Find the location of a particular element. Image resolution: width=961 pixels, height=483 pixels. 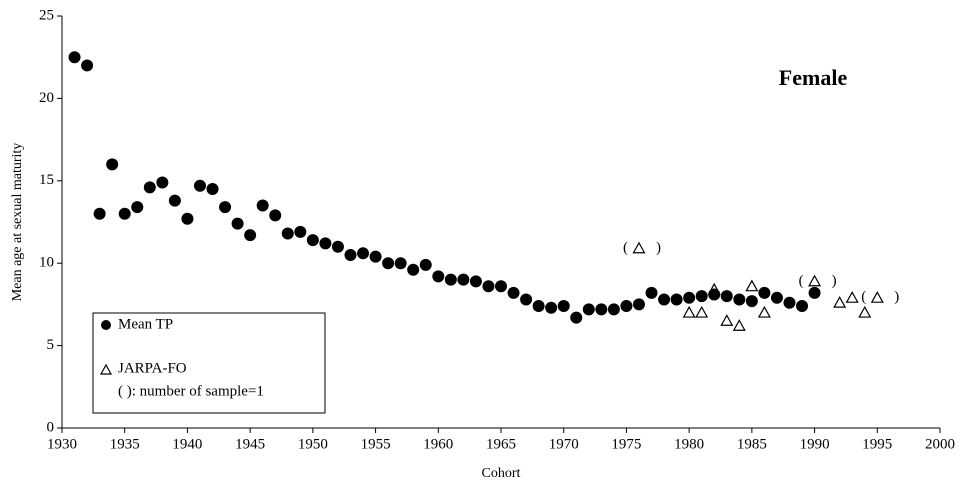

x-tick-label: 1985 is located at coordinates (752, 444).